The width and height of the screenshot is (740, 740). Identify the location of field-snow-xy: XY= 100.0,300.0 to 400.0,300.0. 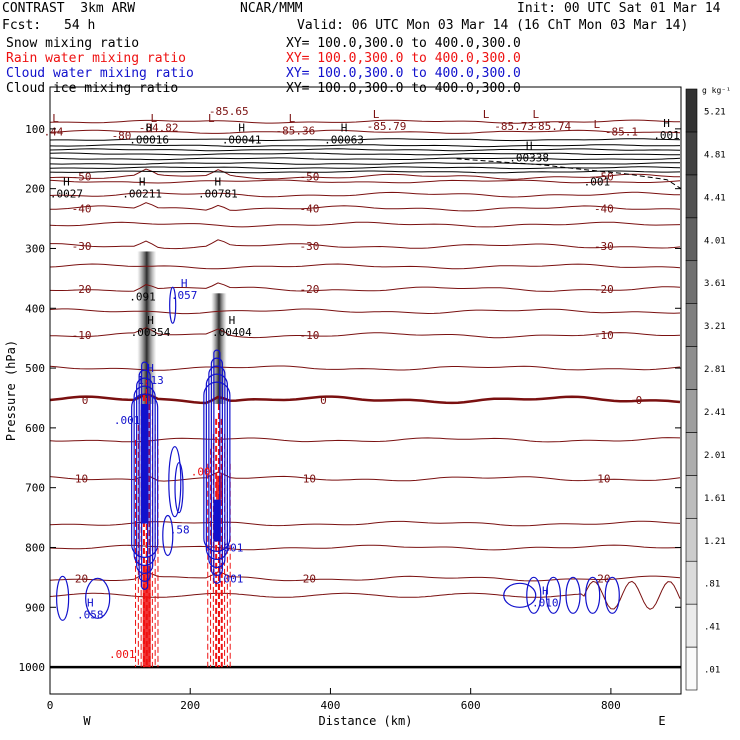
(403, 43).